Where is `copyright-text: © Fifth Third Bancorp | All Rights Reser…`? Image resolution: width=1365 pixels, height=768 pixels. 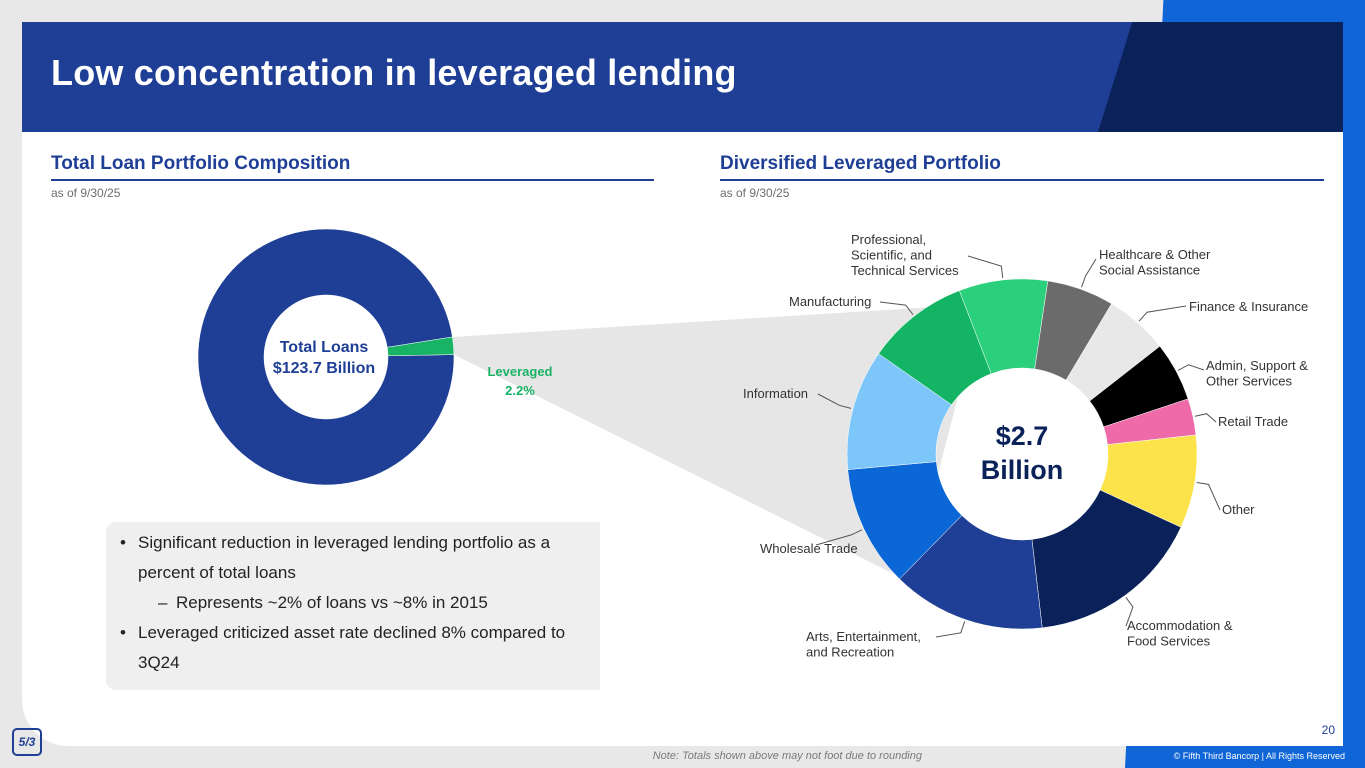
copyright-text: © Fifth Third Bancorp | All Rights Reser… is located at coordinates (1259, 756).